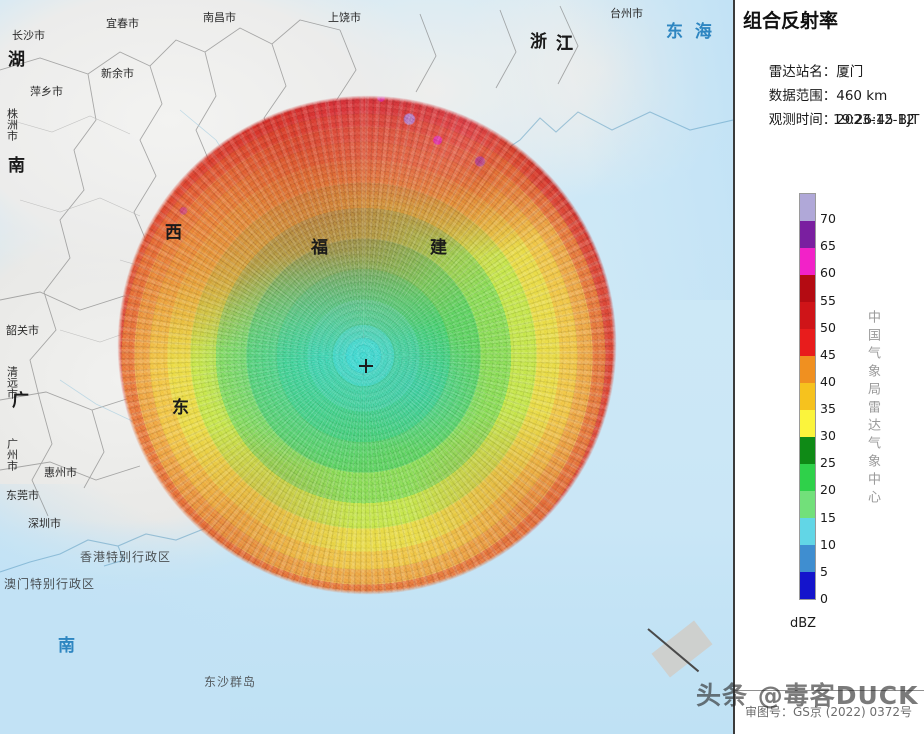  What do you see at coordinates (828, 327) in the screenshot?
I see `colorbar-tick-50: 50` at bounding box center [828, 327].